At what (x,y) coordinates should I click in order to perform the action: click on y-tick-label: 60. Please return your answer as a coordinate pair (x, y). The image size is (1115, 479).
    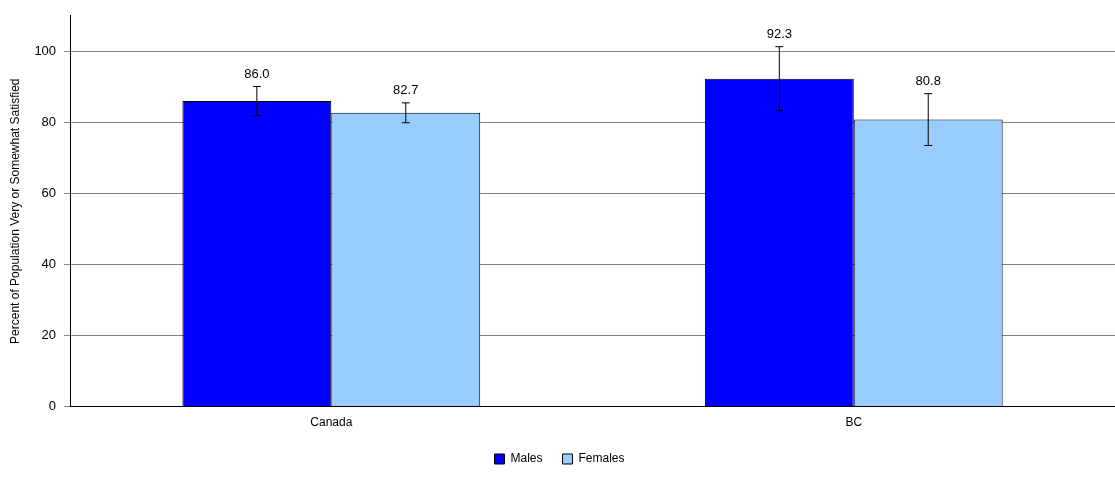
    Looking at the image, I should click on (49, 193).